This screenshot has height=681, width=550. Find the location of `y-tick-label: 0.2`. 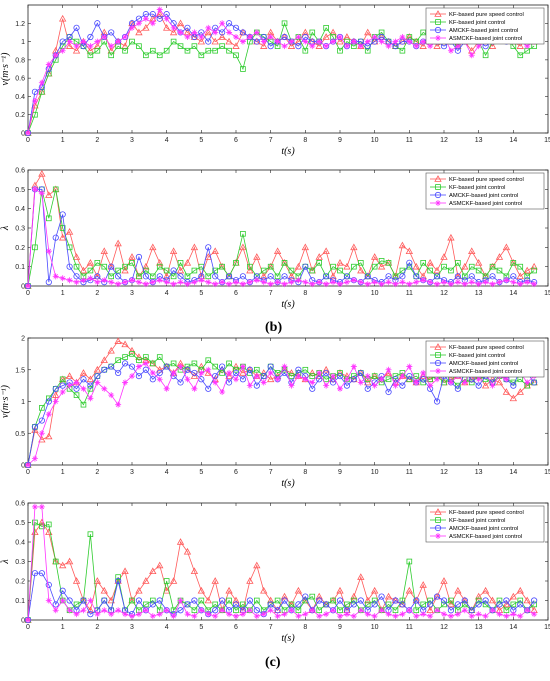

y-tick-label: 0.2 is located at coordinates (20, 582).